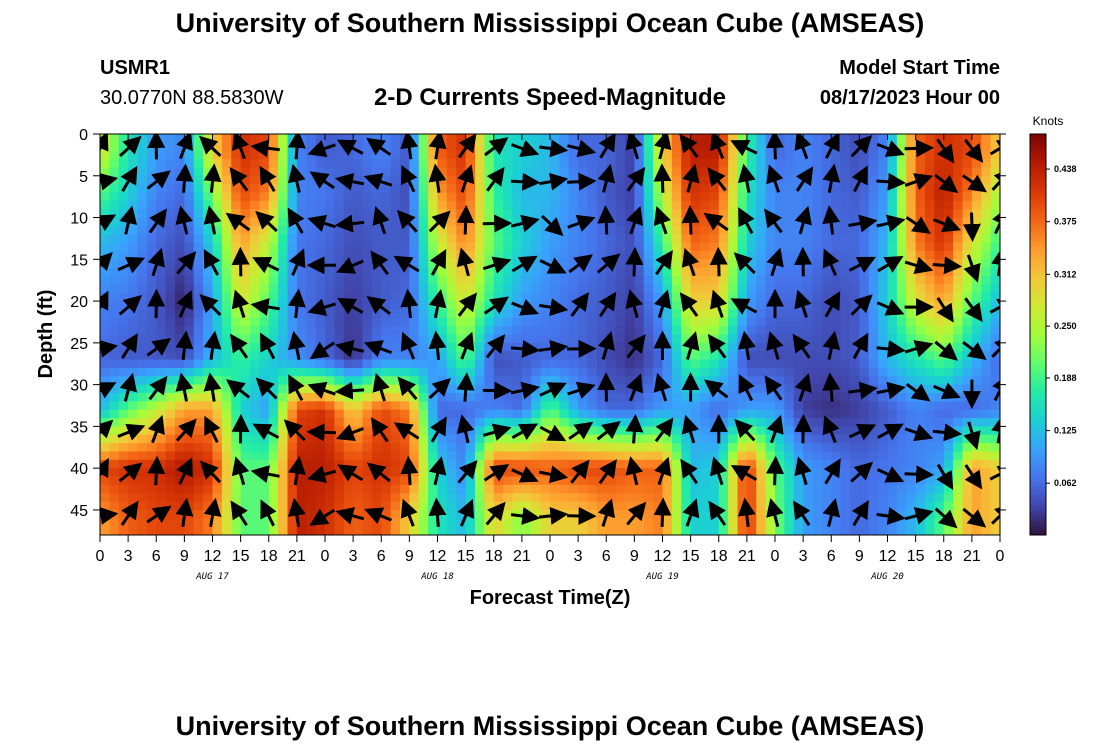 The height and width of the screenshot is (750, 1100). What do you see at coordinates (297, 556) in the screenshot?
I see `x-tick-label: 21` at bounding box center [297, 556].